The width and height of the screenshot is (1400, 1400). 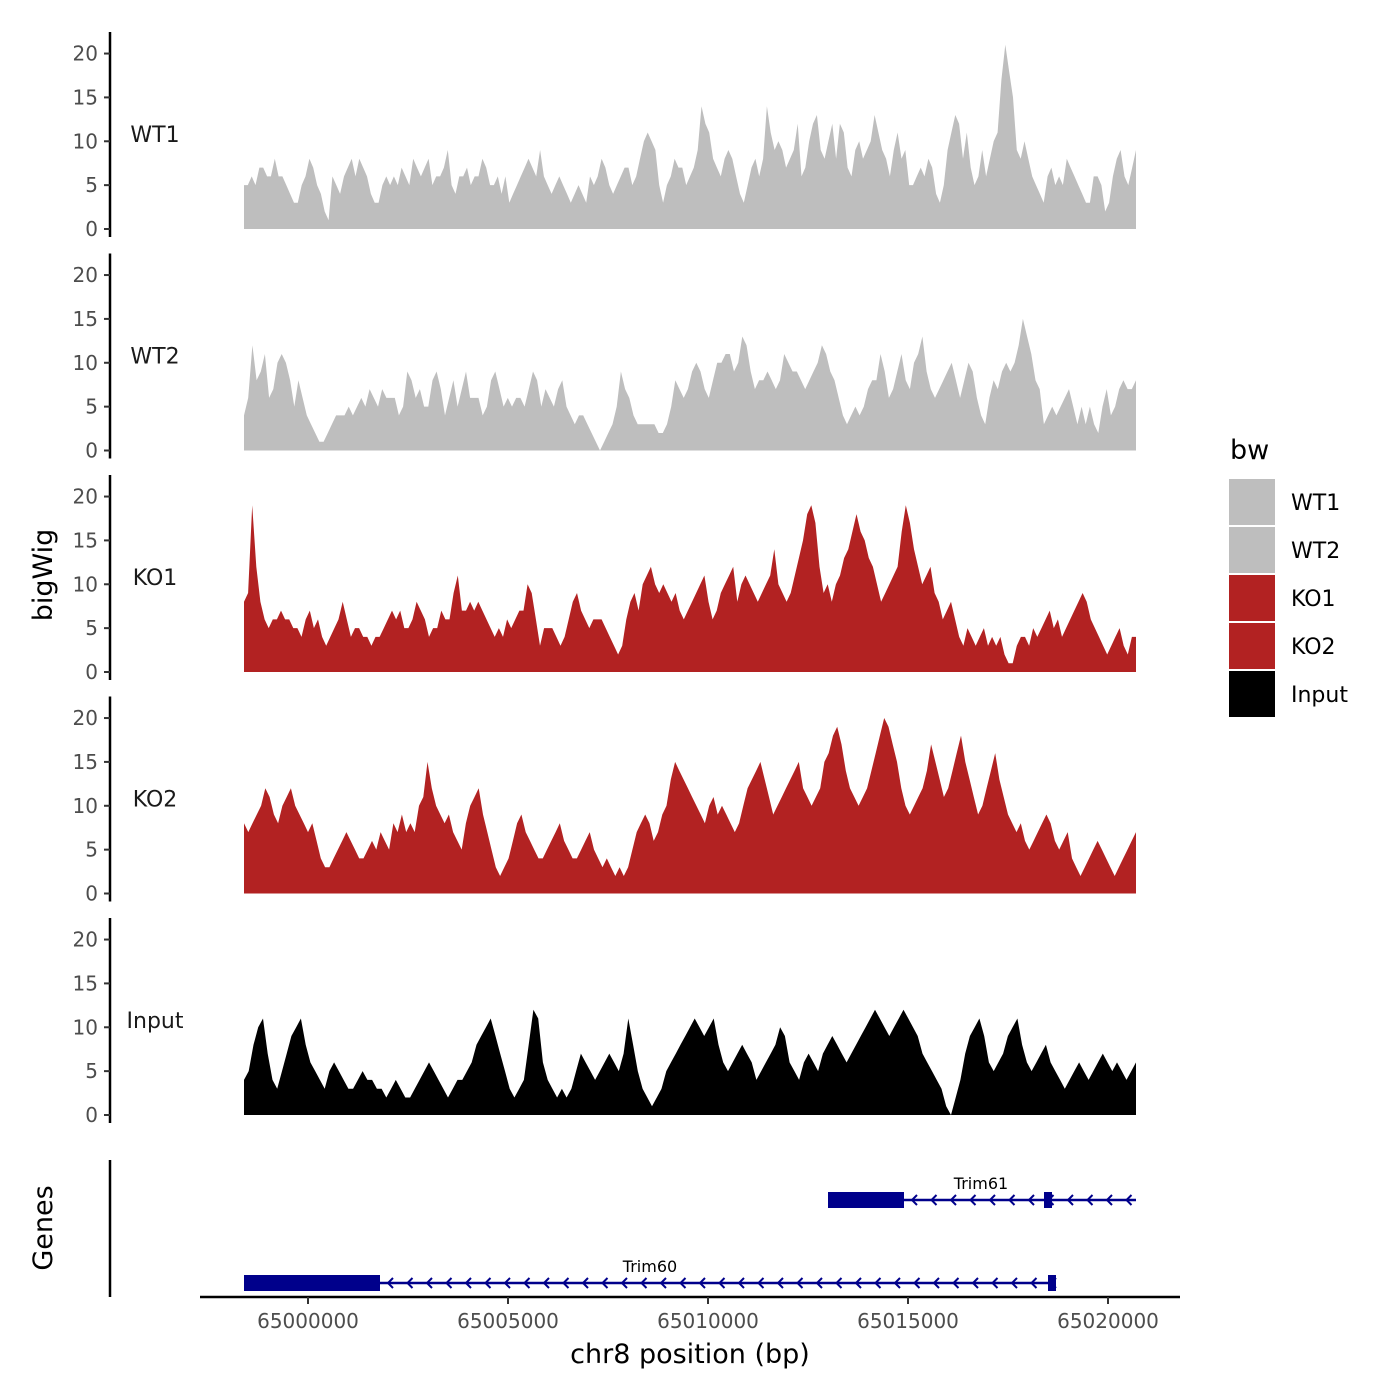 I want to click on track-label: WT1, so click(x=154, y=135).